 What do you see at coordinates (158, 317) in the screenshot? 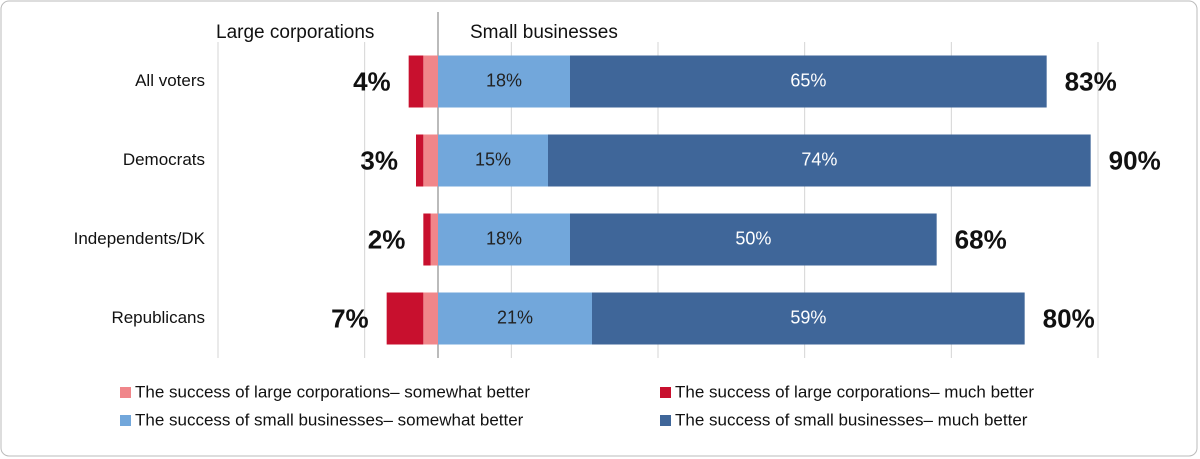
I see `category-label: Republicans` at bounding box center [158, 317].